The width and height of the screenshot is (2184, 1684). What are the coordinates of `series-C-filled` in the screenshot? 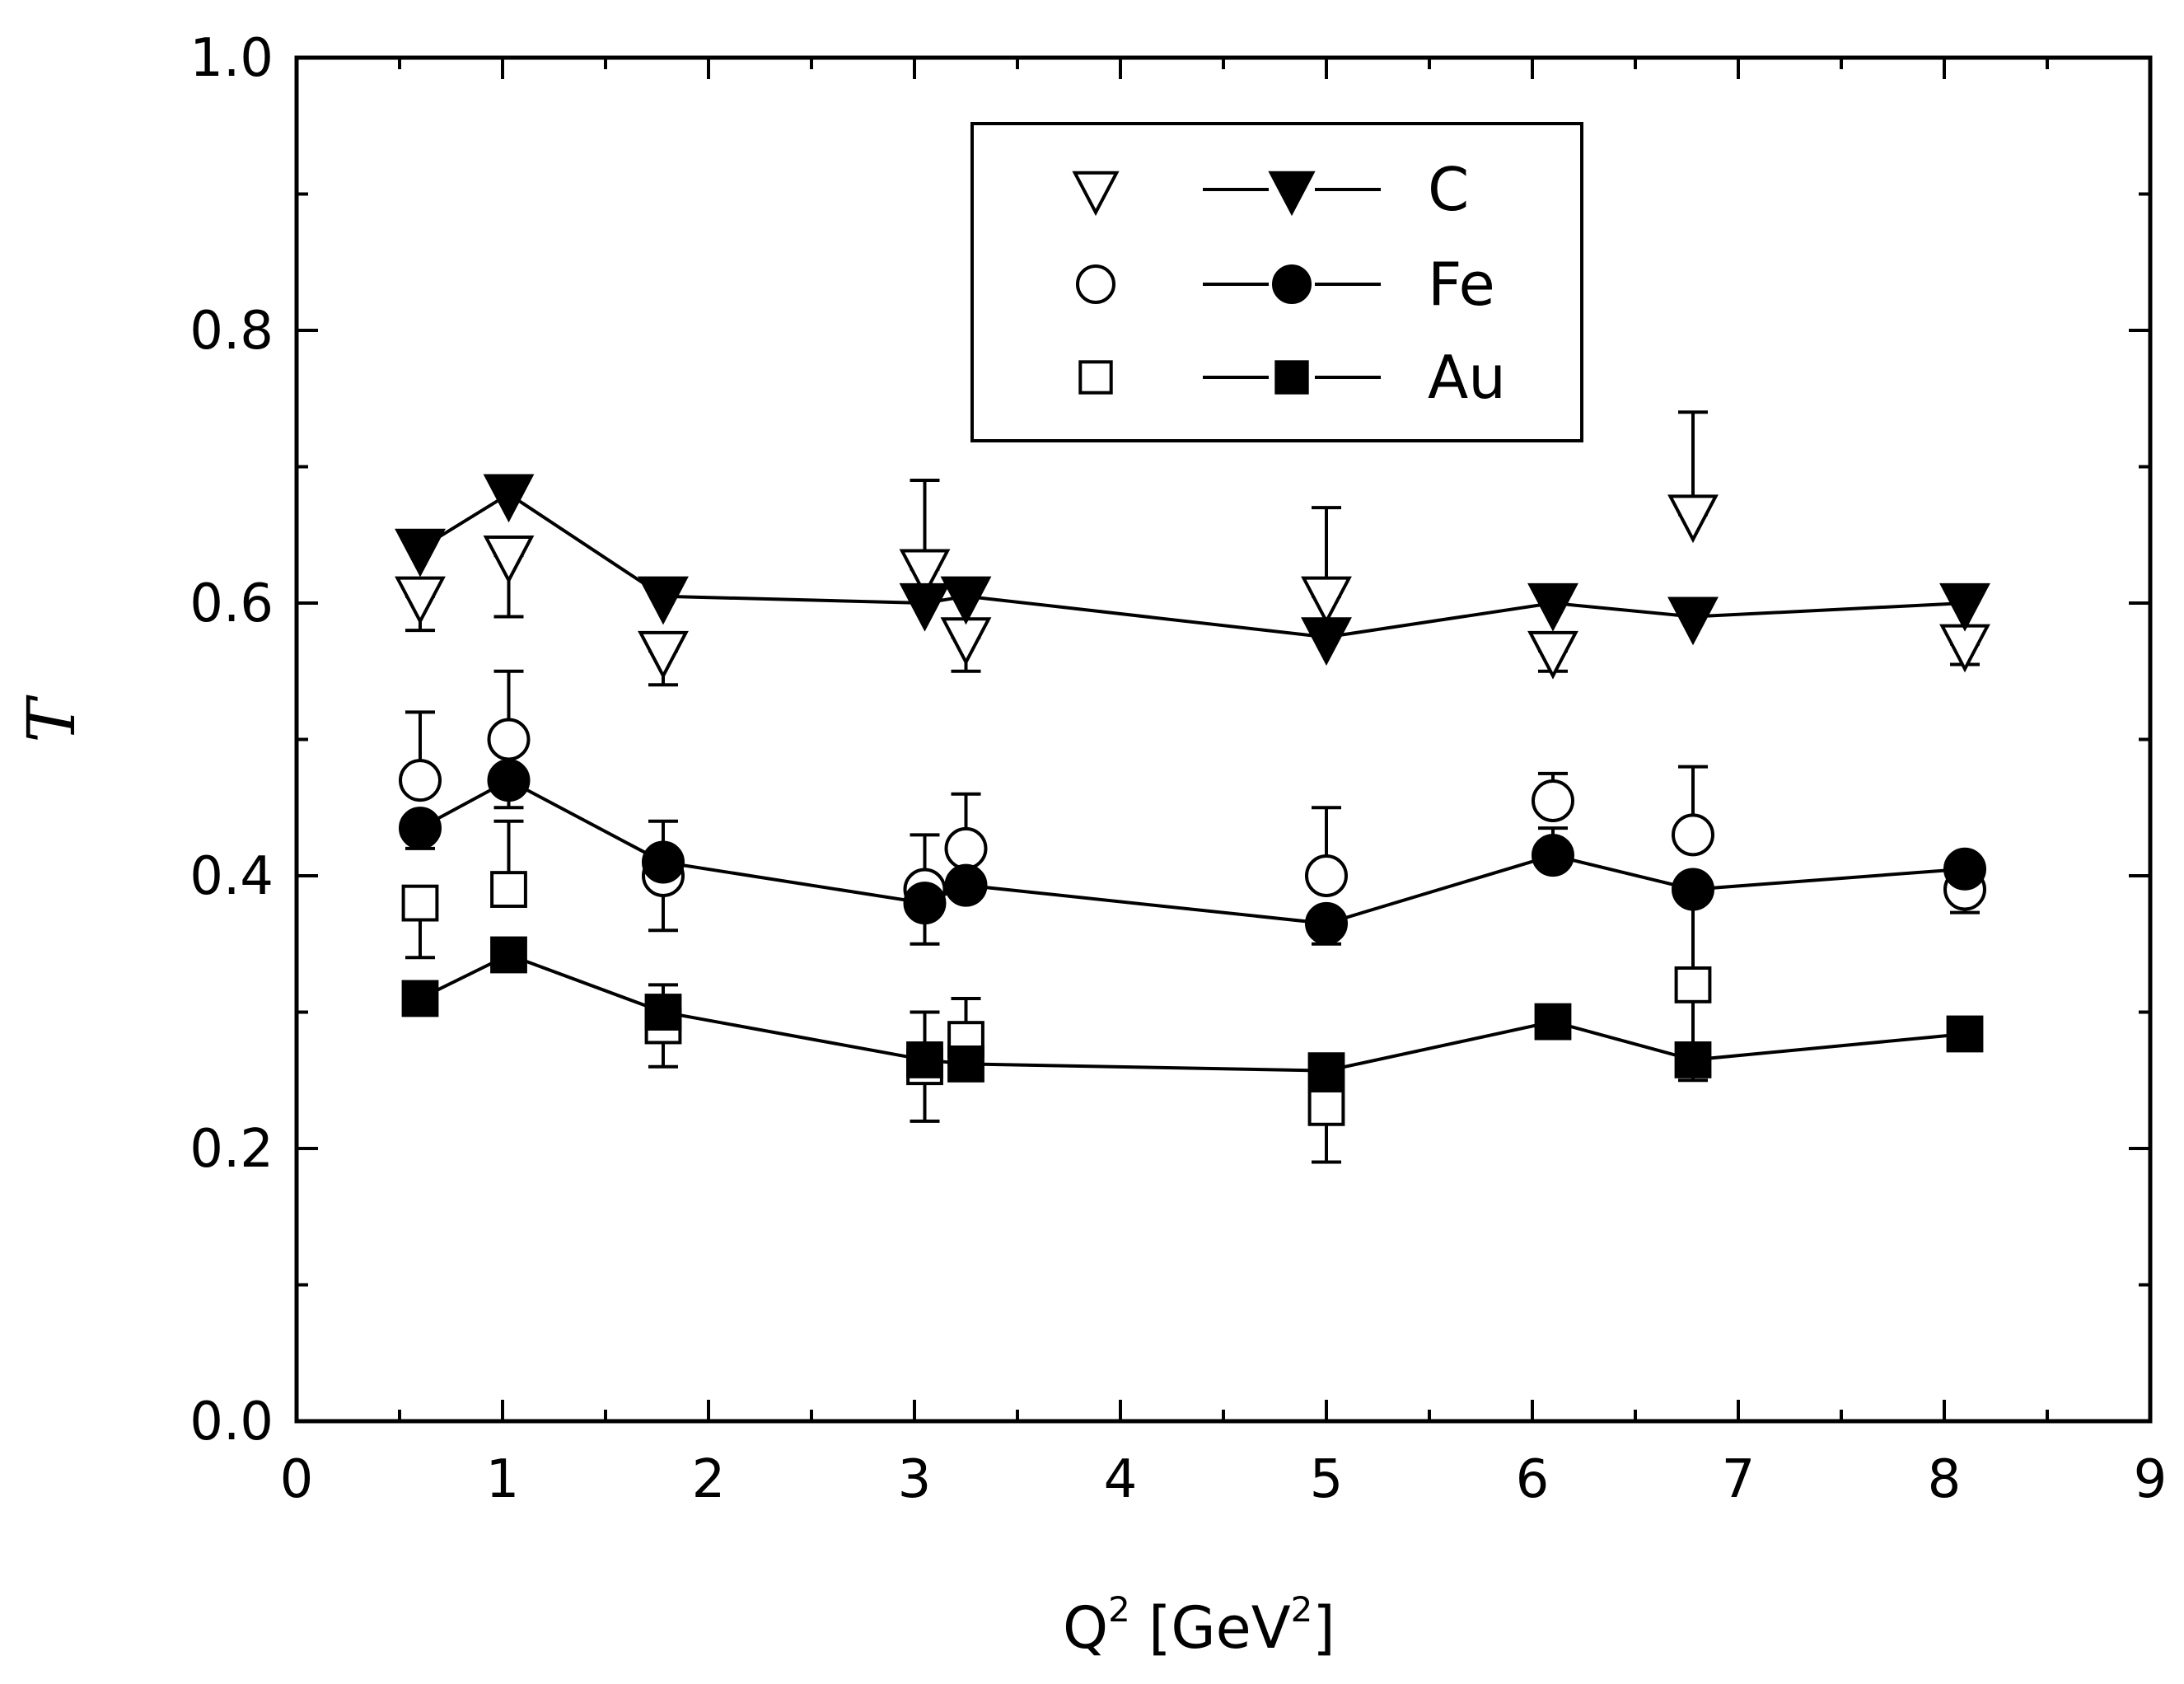 It's located at (1192, 566).